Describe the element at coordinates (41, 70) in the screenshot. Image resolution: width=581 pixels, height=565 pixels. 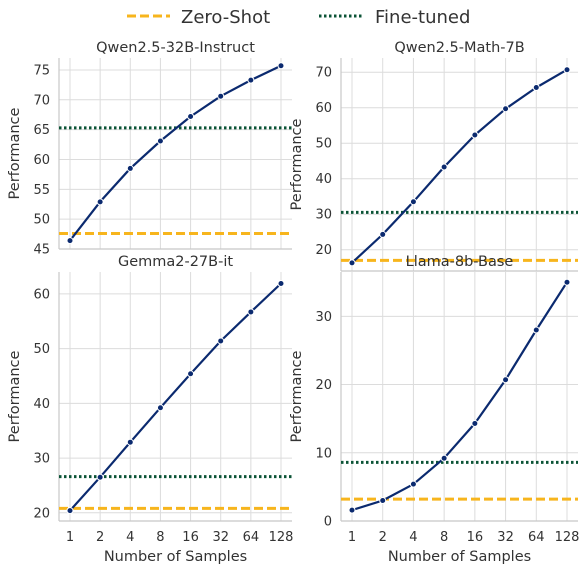
I see `y-tick-label: 75` at that location.